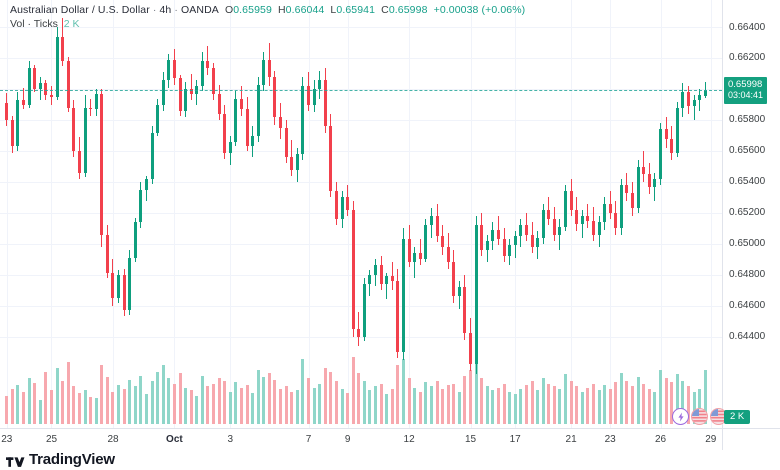 Image resolution: width=780 pixels, height=470 pixels. Describe the element at coordinates (680, 416) in the screenshot. I see `flash-icon` at that location.